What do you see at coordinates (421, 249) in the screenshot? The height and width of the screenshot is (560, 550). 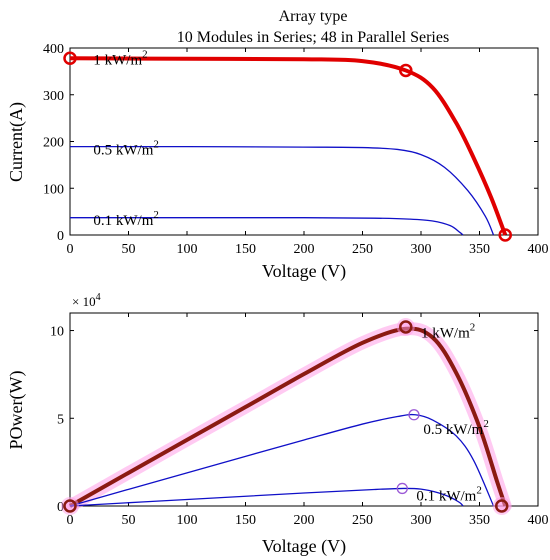 I see `iv-x-tick-label: 300` at bounding box center [421, 249].